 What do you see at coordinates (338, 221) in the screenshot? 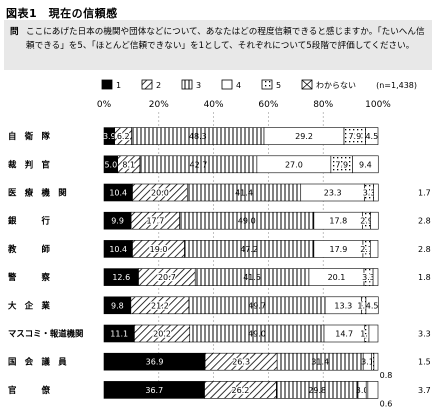
I see `data-label: 17.8` at bounding box center [338, 221].